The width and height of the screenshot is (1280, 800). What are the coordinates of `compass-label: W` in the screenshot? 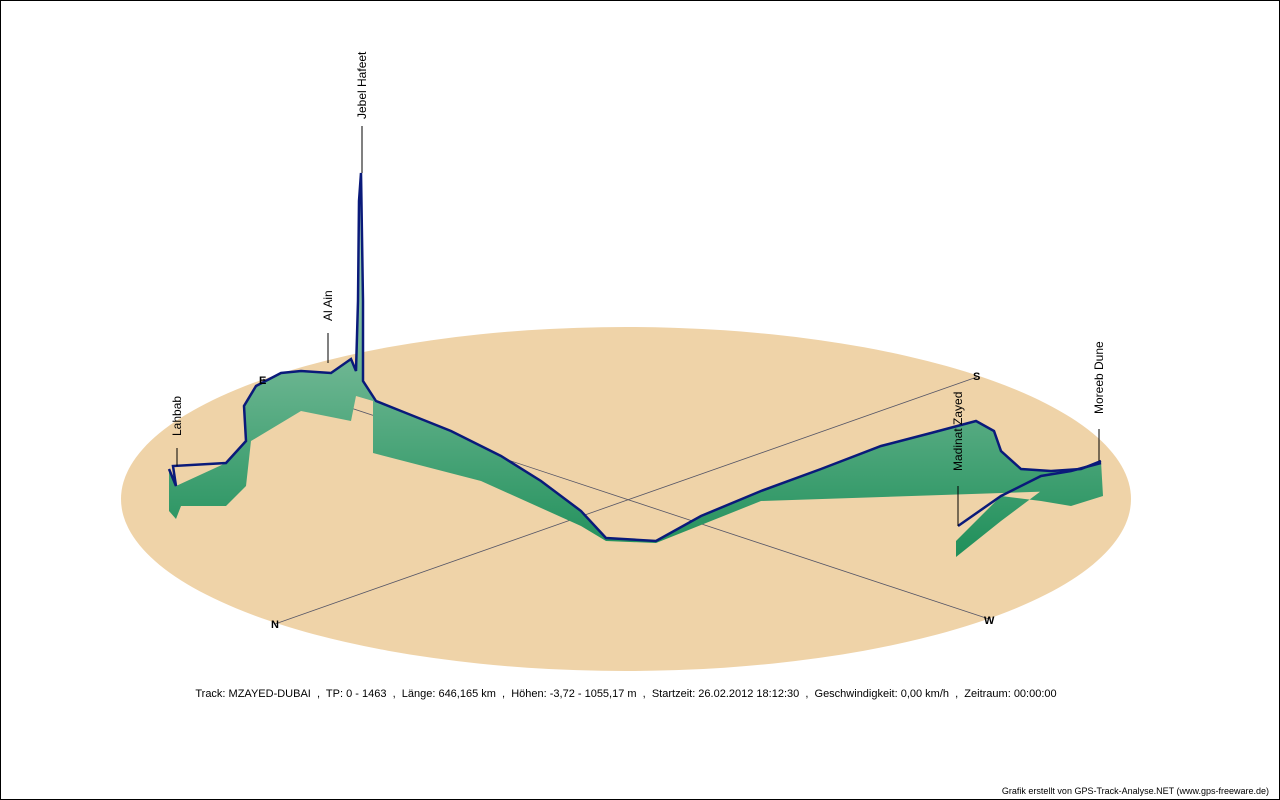 It's located at (989, 621).